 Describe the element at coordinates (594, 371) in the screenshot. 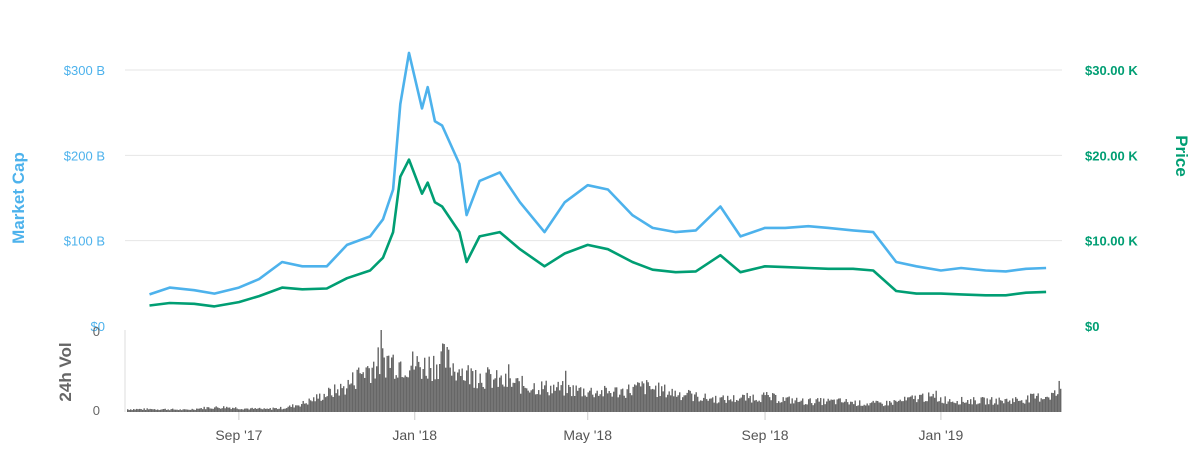

I see `volume-bars` at that location.